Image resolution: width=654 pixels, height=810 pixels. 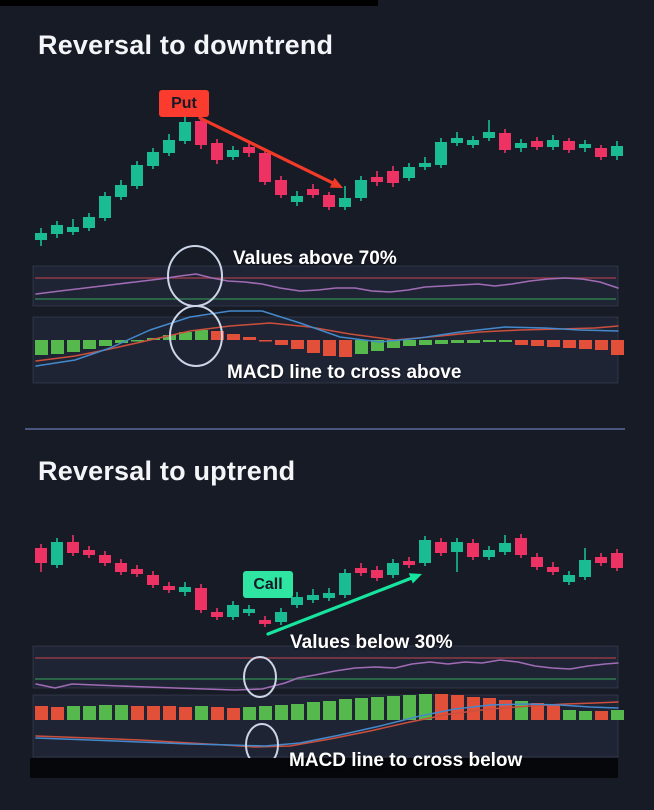 What do you see at coordinates (371, 642) in the screenshot?
I see `annotation-values-below-30: Values below 30%` at bounding box center [371, 642].